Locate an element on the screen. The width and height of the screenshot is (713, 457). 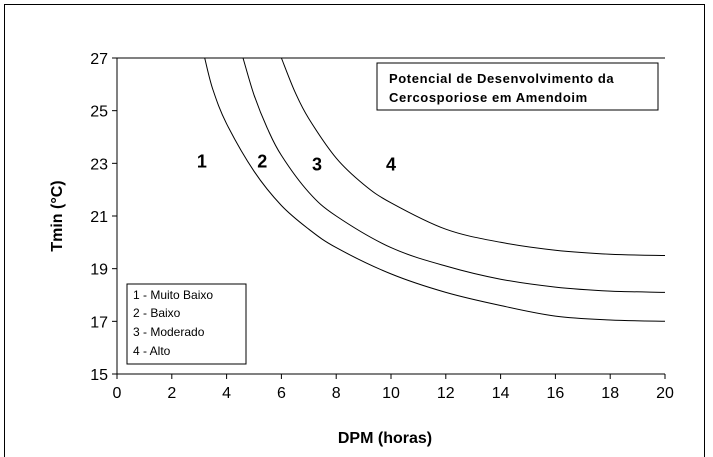
y-axis-ticks: 15 17 19 21 23 25 27 is located at coordinates (103, 217).